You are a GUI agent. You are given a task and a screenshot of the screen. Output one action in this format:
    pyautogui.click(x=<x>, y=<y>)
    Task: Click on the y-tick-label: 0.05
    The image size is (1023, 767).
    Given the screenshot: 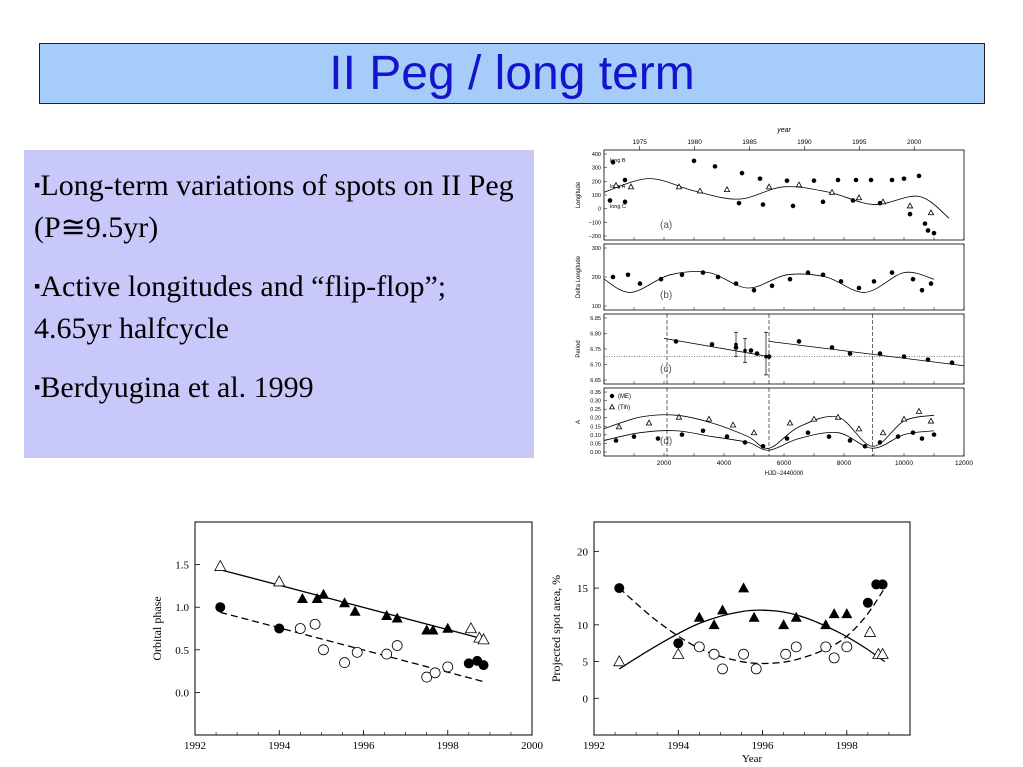 What is the action you would take?
    pyautogui.click(x=595, y=444)
    